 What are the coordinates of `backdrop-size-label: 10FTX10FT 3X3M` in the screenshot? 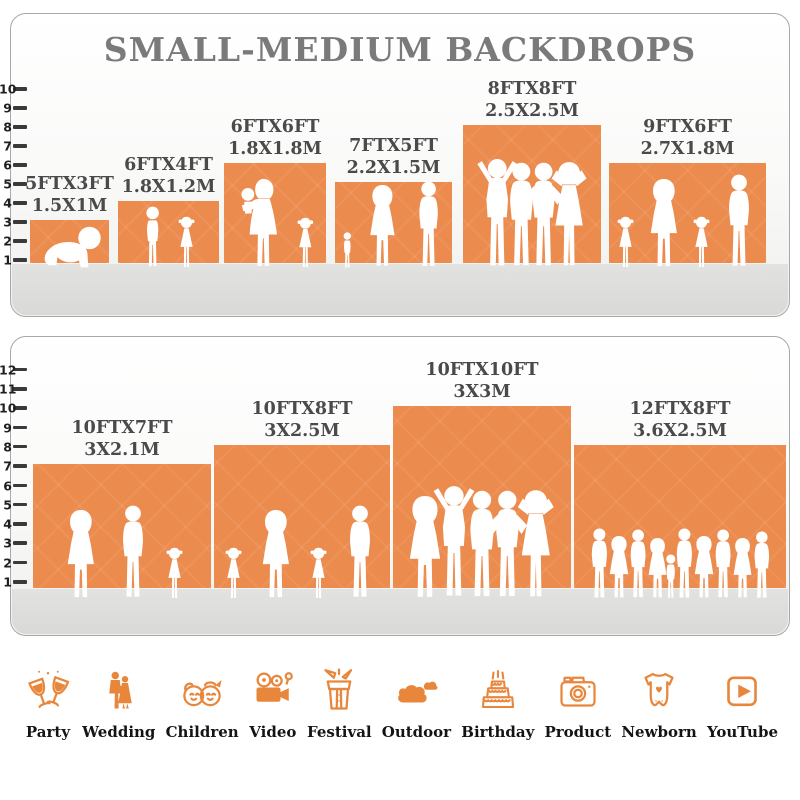 It's located at (481, 381).